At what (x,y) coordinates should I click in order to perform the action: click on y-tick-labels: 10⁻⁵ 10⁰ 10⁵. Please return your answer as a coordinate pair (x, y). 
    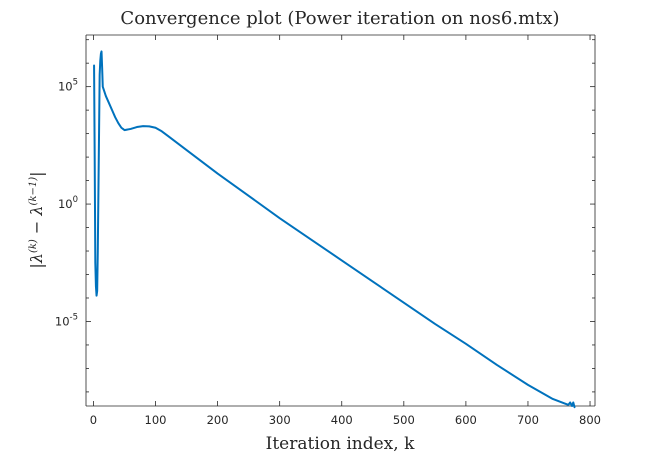
    Looking at the image, I should click on (66, 203).